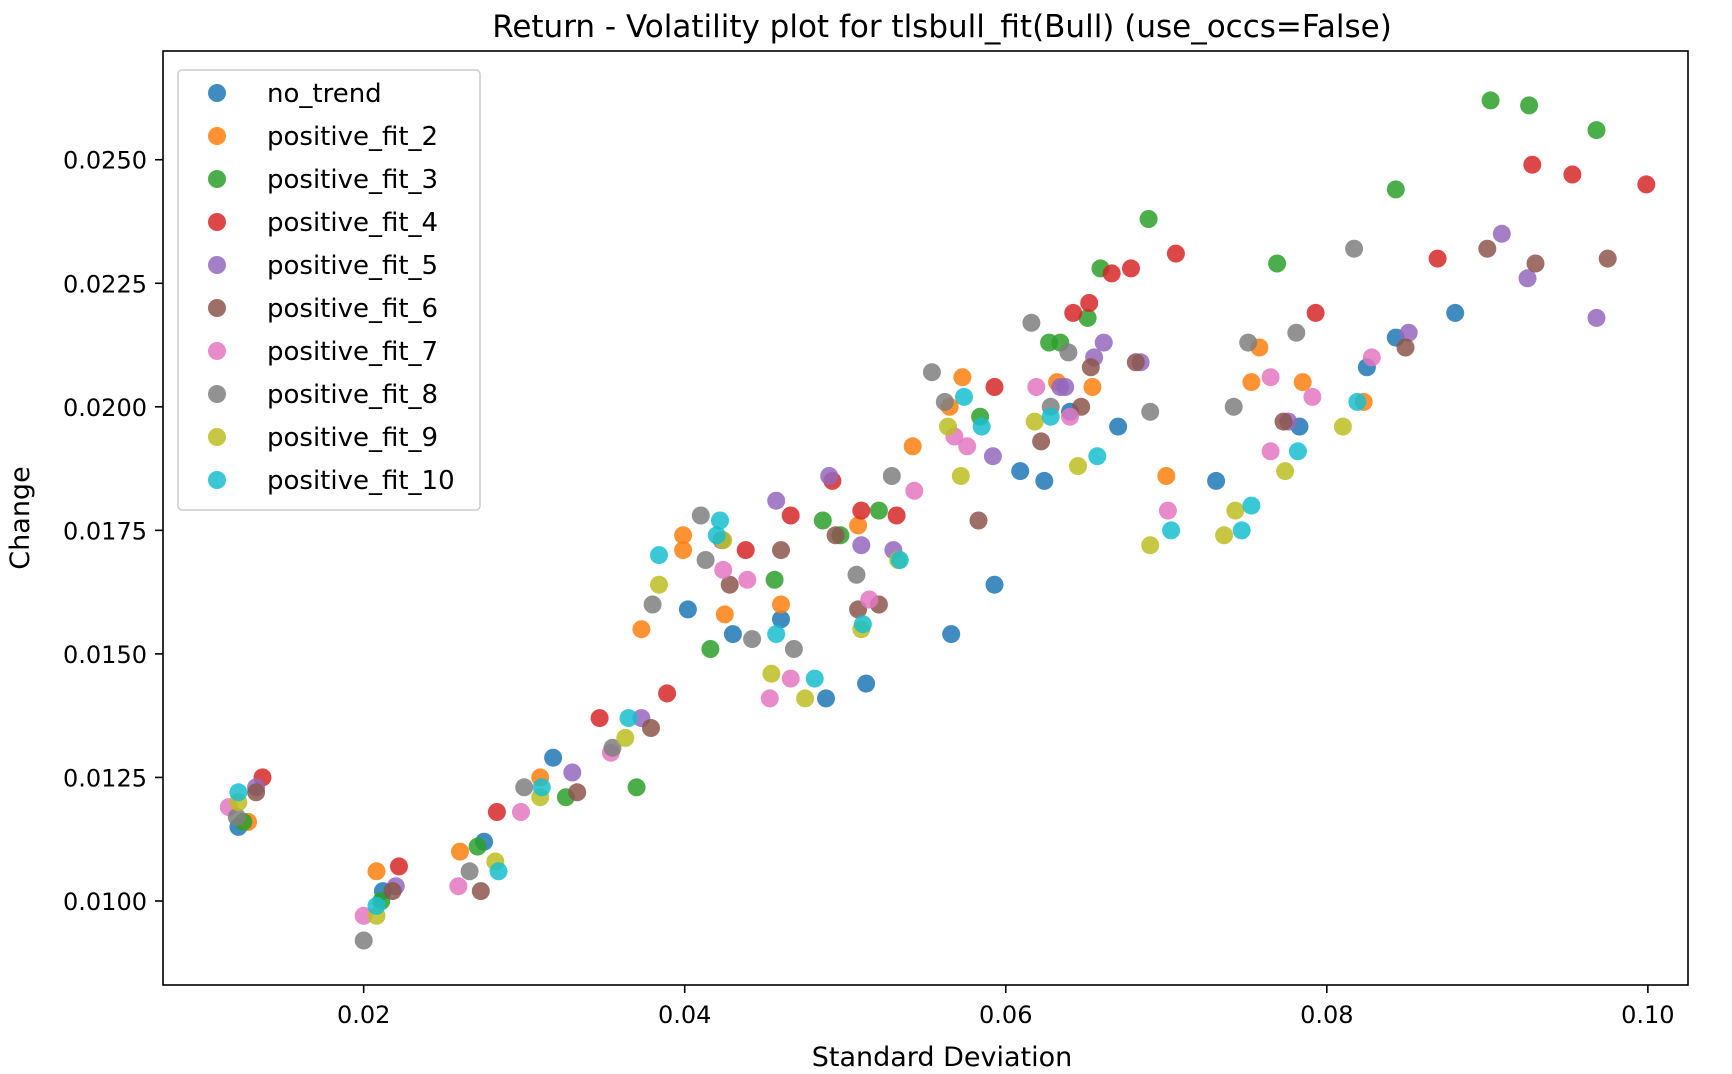 The height and width of the screenshot is (1074, 1732). What do you see at coordinates (352, 223) in the screenshot?
I see `legend-label: positive_fit_4` at bounding box center [352, 223].